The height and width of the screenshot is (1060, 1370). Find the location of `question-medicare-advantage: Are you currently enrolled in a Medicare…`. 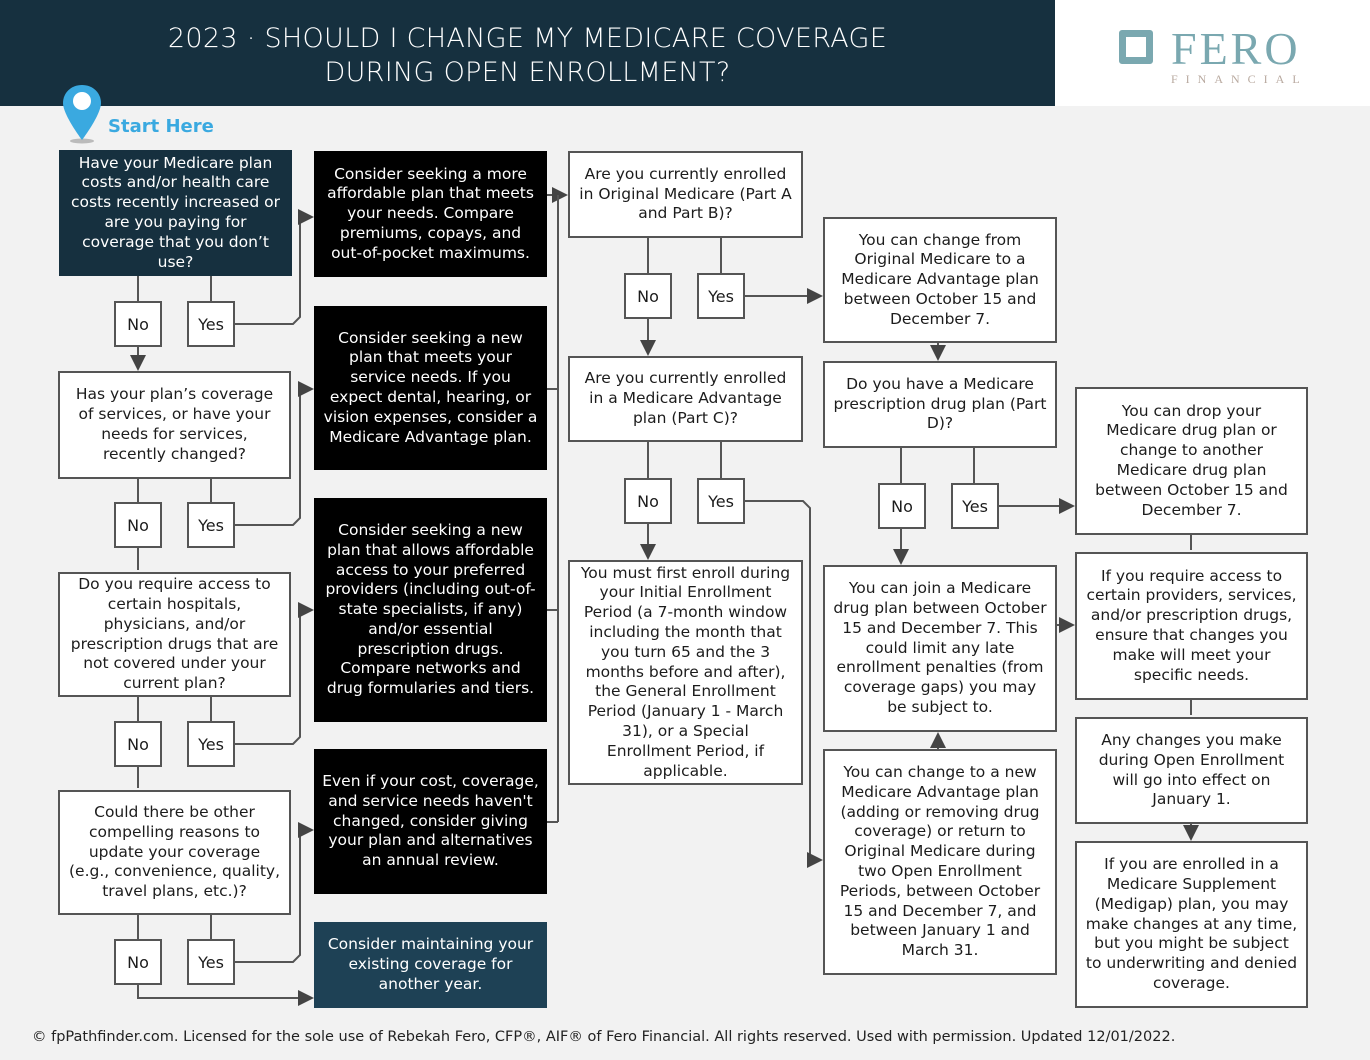

question-medicare-advantage: Are you currently enrolled in a Medicare… is located at coordinates (685, 399).